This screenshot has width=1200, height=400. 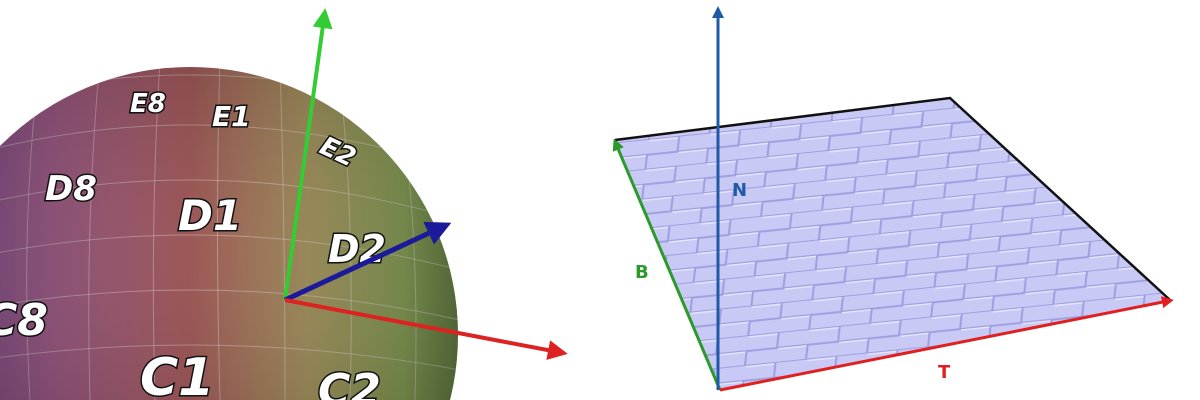 What do you see at coordinates (357, 249) in the screenshot?
I see `sphere-label: D2` at bounding box center [357, 249].